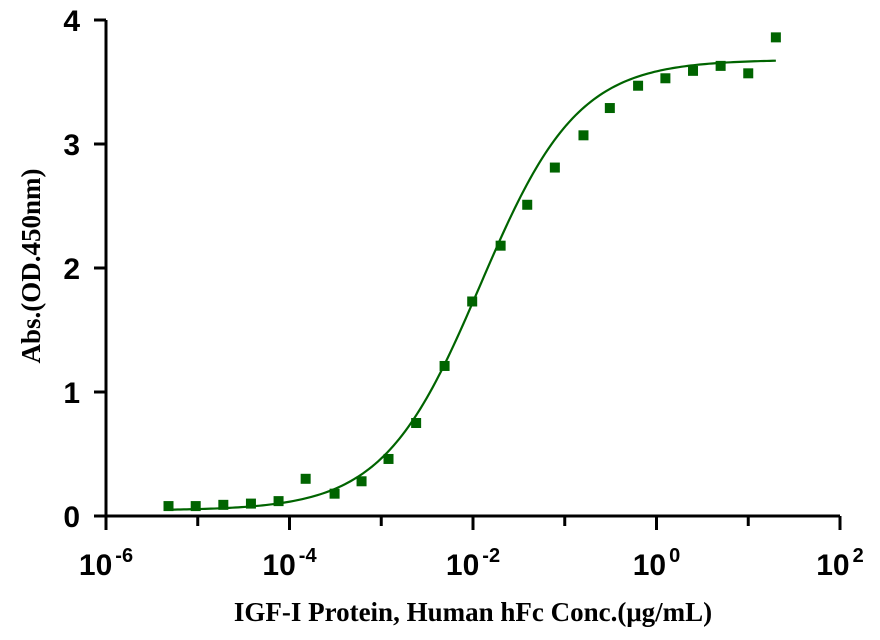 This screenshot has width=880, height=640. I want to click on y-tick-label: 0, so click(71, 517).